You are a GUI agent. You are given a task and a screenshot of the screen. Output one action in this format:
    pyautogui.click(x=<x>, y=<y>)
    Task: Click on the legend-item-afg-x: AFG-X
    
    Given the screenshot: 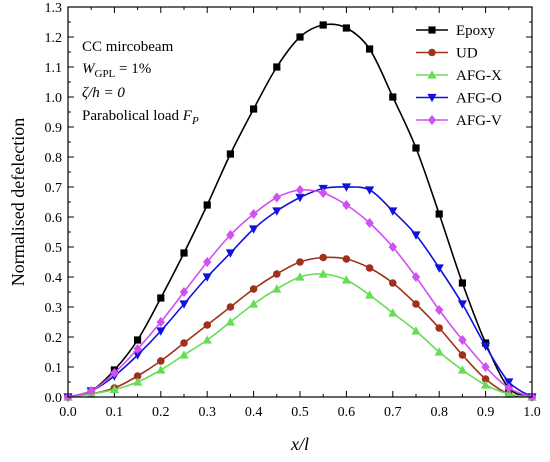 What is the action you would take?
    pyautogui.click(x=459, y=76)
    